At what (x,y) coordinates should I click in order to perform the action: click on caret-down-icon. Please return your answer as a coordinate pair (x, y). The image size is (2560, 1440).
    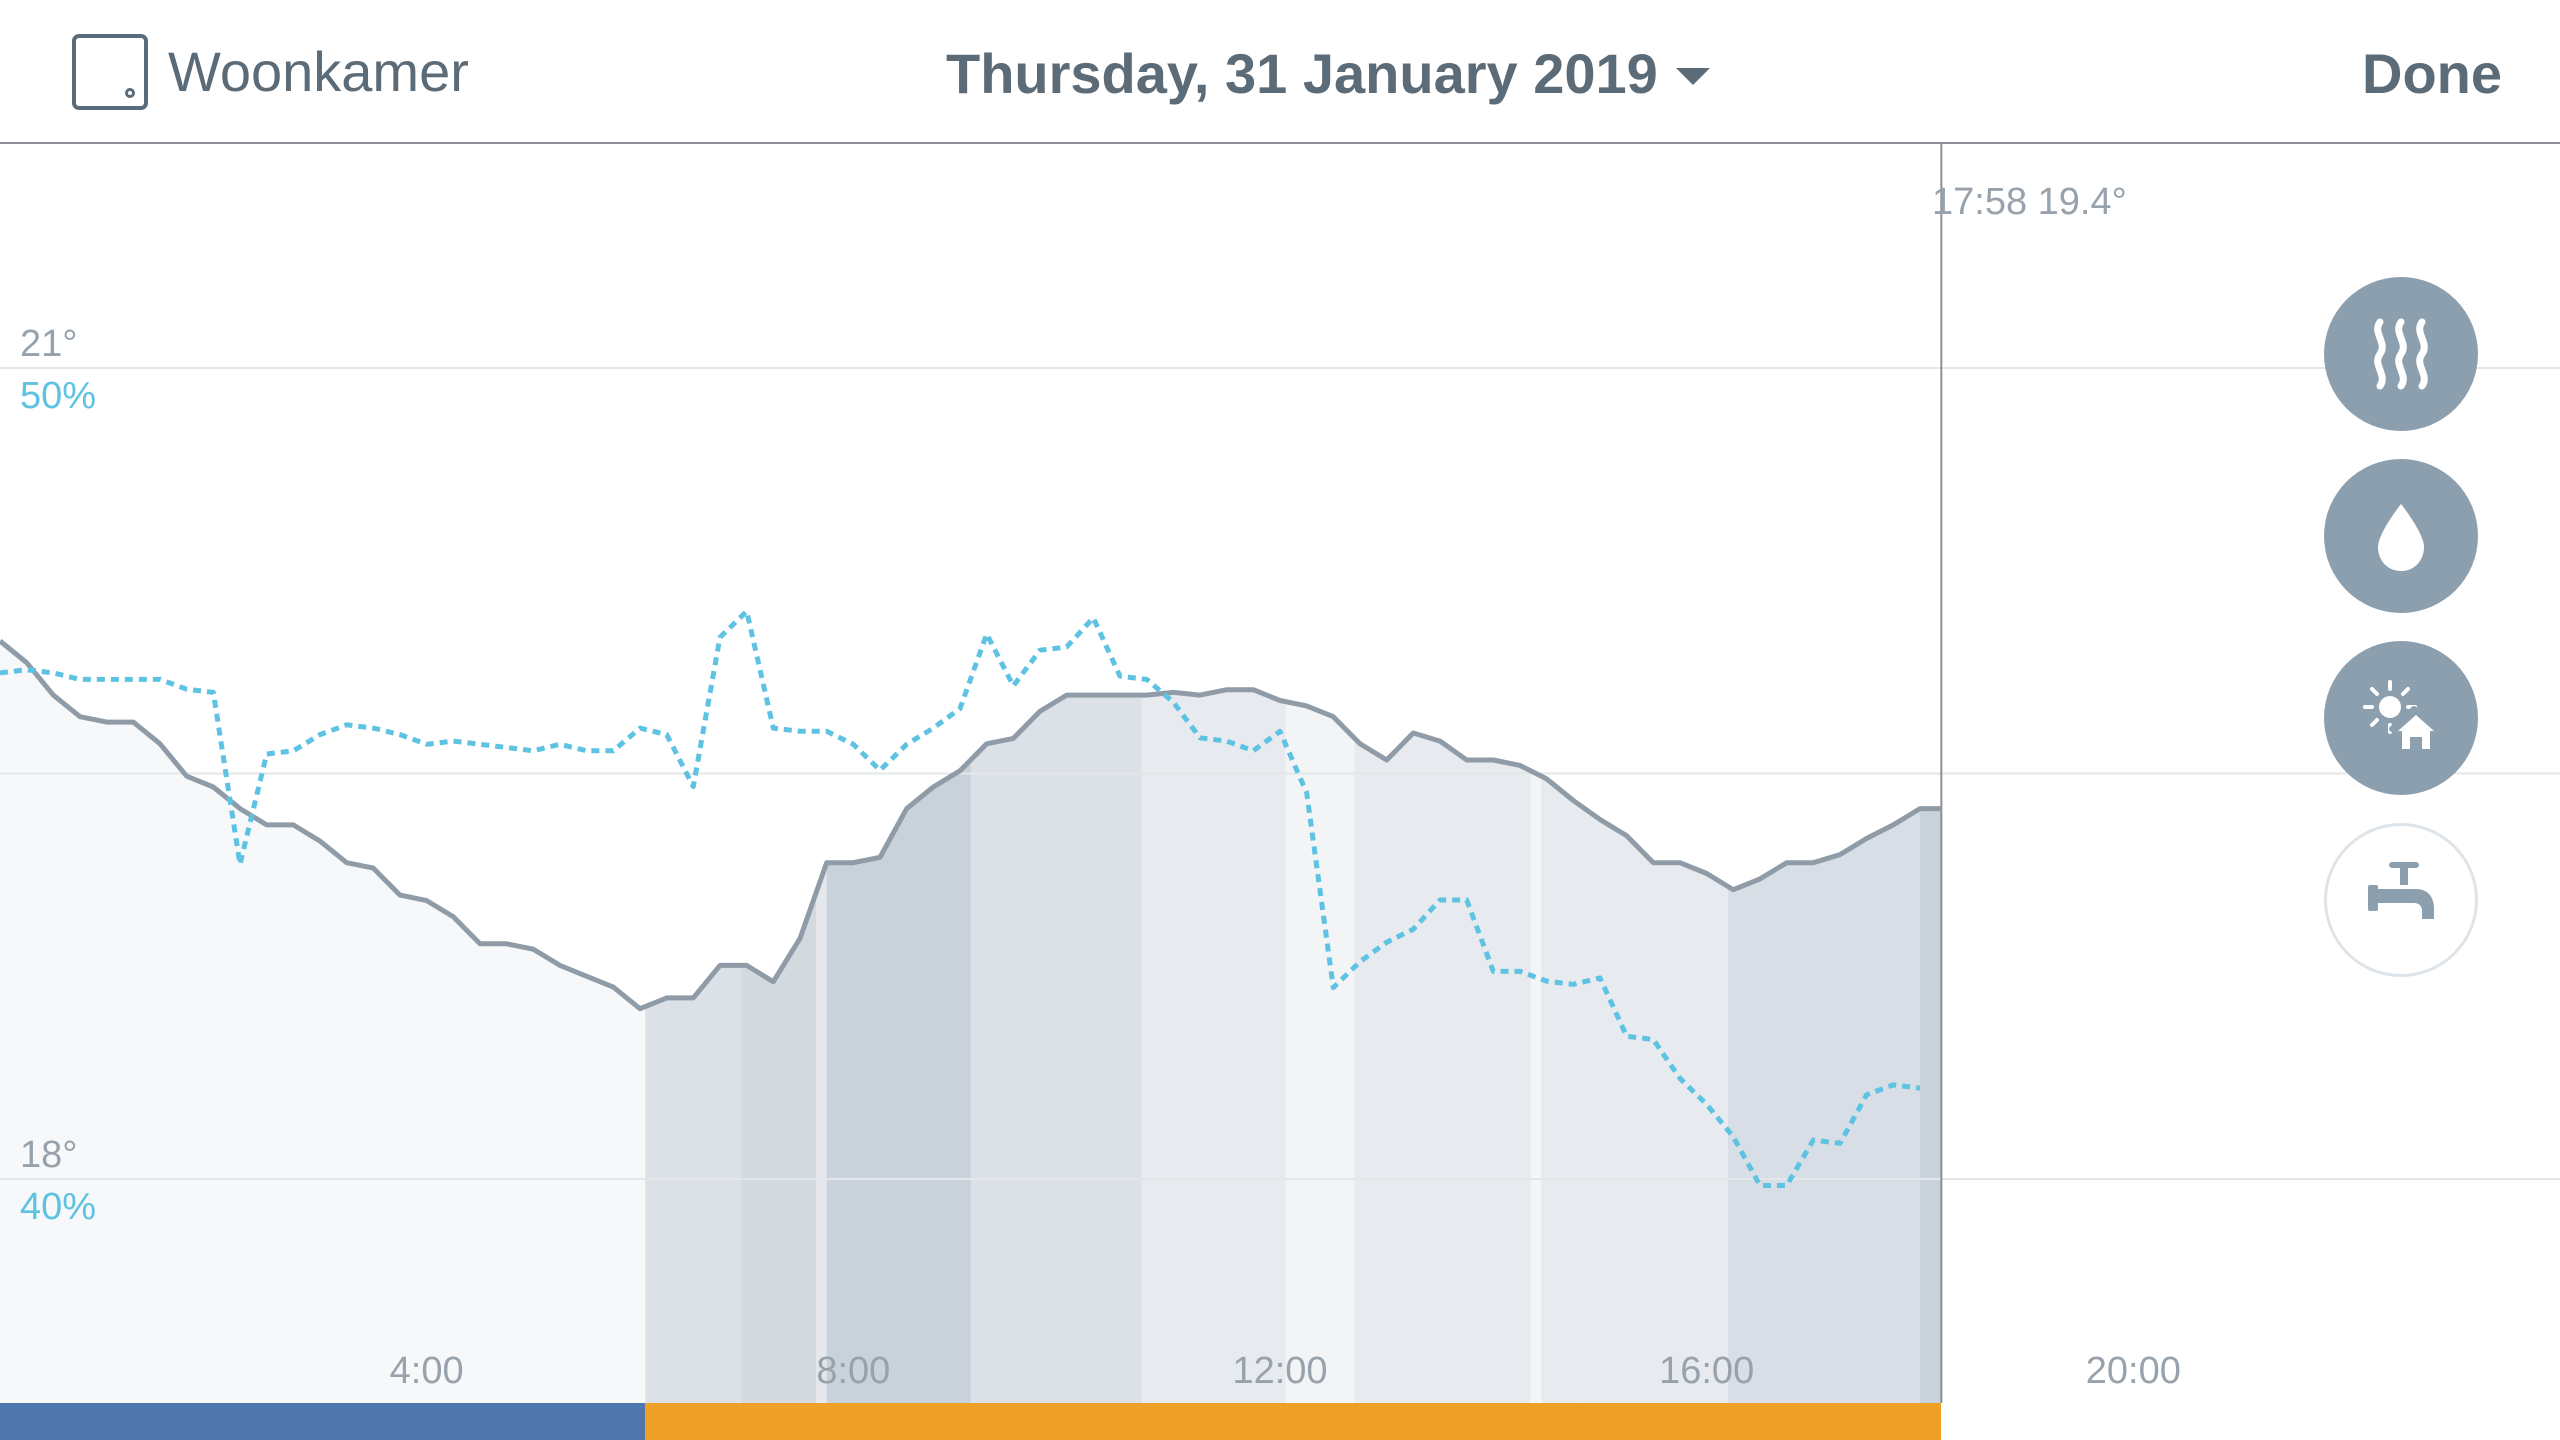
    Looking at the image, I should click on (1692, 76).